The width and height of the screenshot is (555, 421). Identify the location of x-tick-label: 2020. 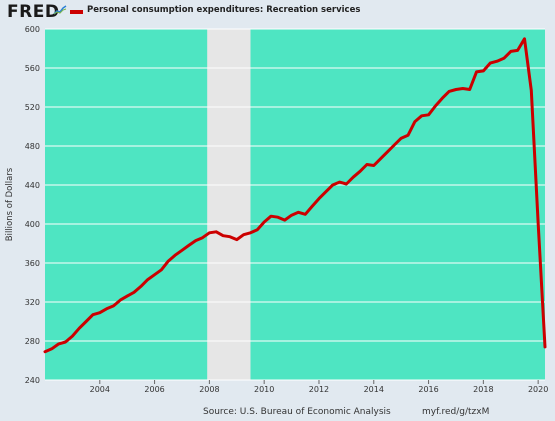
(538, 389).